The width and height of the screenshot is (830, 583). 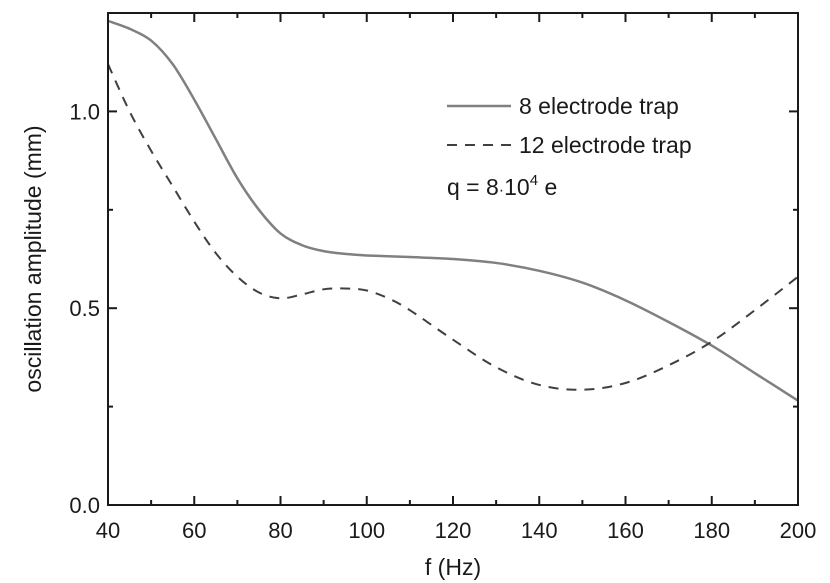 I want to click on annotation-prefix: q = 8, so click(x=473, y=187).